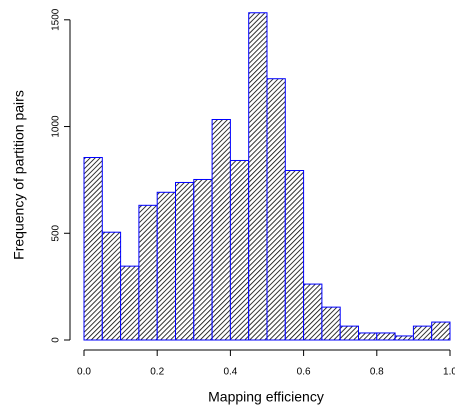 Image resolution: width=455 pixels, height=411 pixels. Describe the element at coordinates (84, 372) in the screenshot. I see `x-tick-label: 0.0` at that location.